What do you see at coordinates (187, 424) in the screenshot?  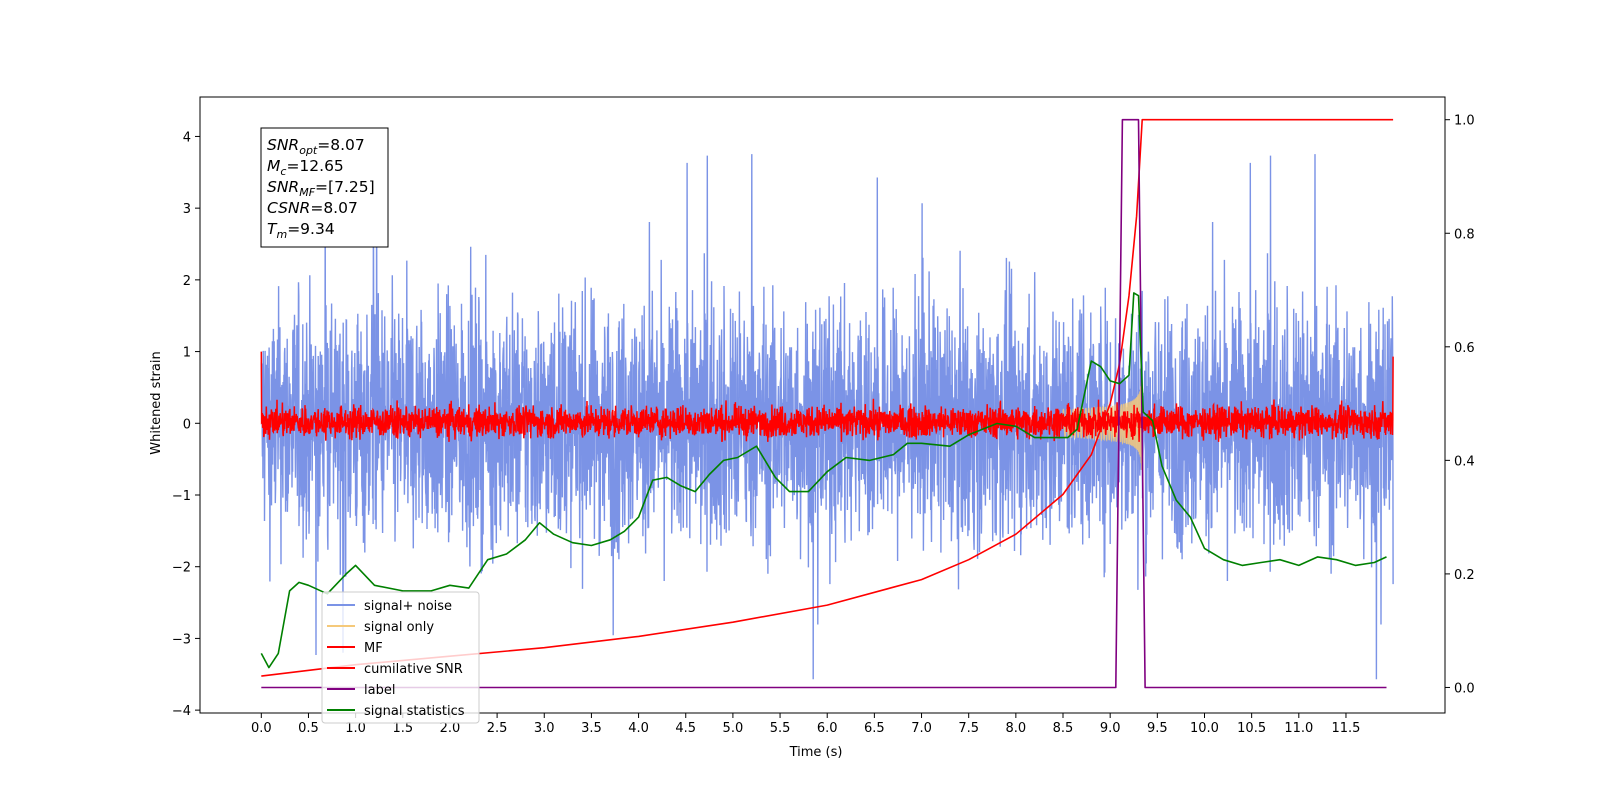 I see `y-left-tick-label: 0` at bounding box center [187, 424].